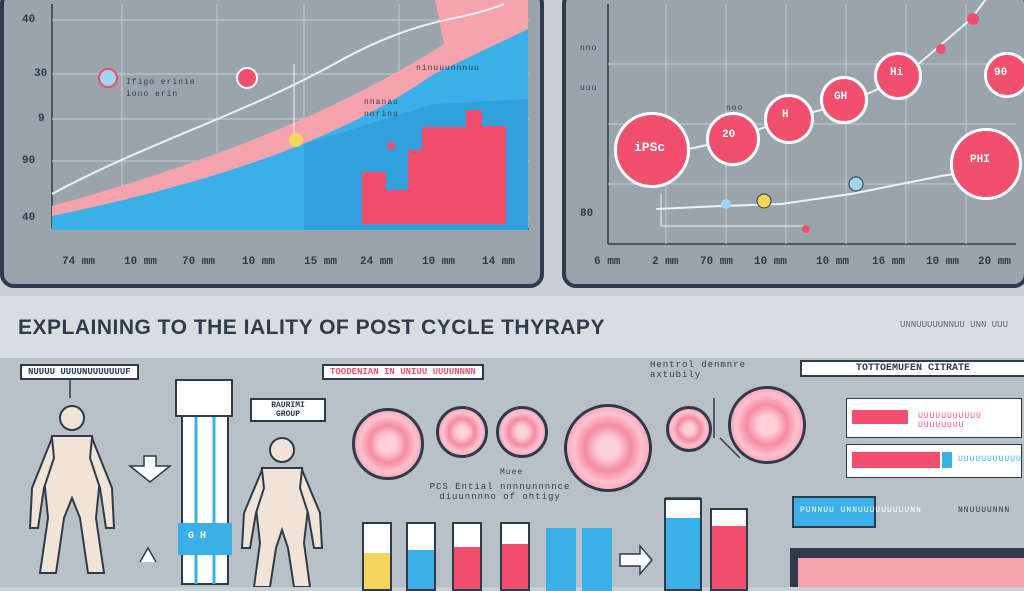 This screenshot has width=1024, height=591. I want to click on title-strip, so click(512, 327).